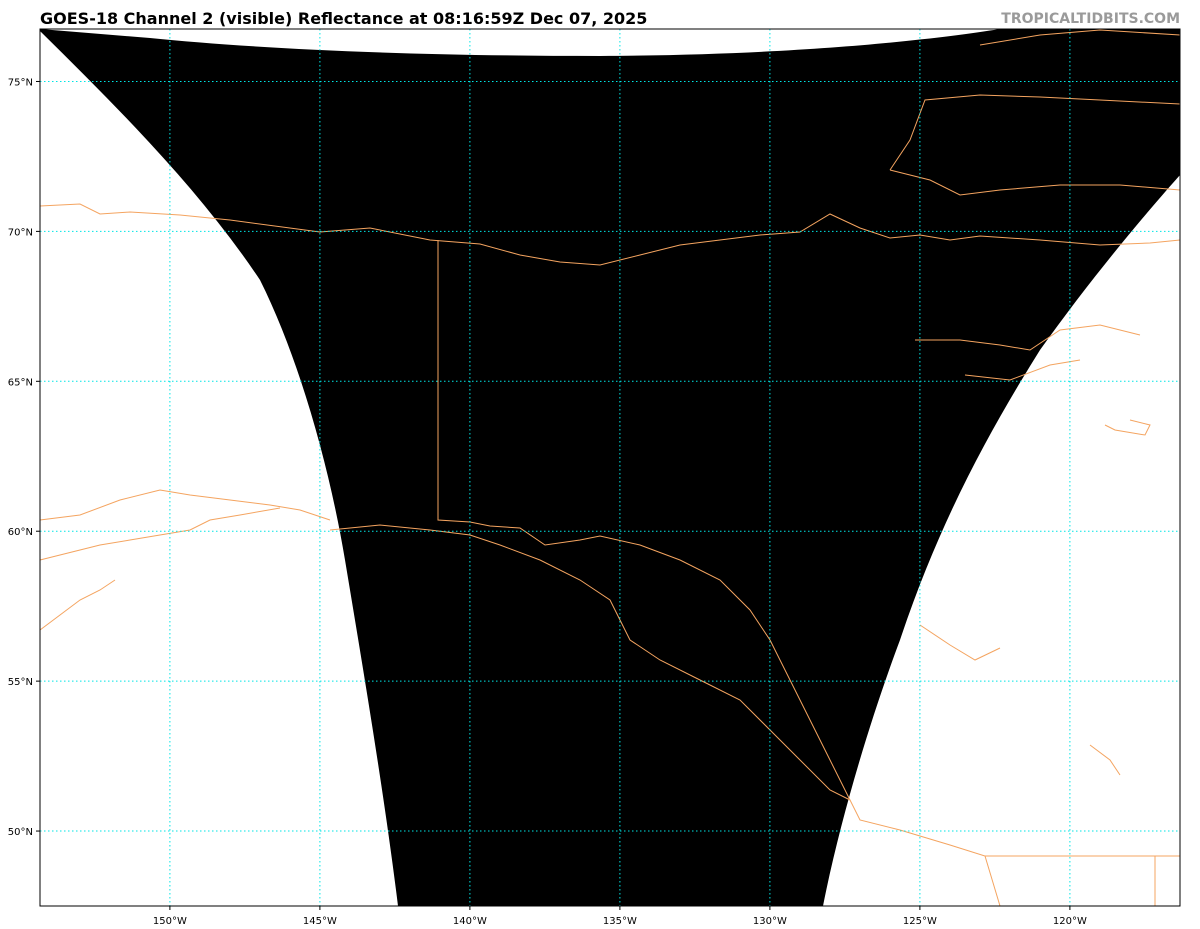 This screenshot has width=1200, height=929. What do you see at coordinates (470, 921) in the screenshot?
I see `lon-tick-label: 140°W` at bounding box center [470, 921].